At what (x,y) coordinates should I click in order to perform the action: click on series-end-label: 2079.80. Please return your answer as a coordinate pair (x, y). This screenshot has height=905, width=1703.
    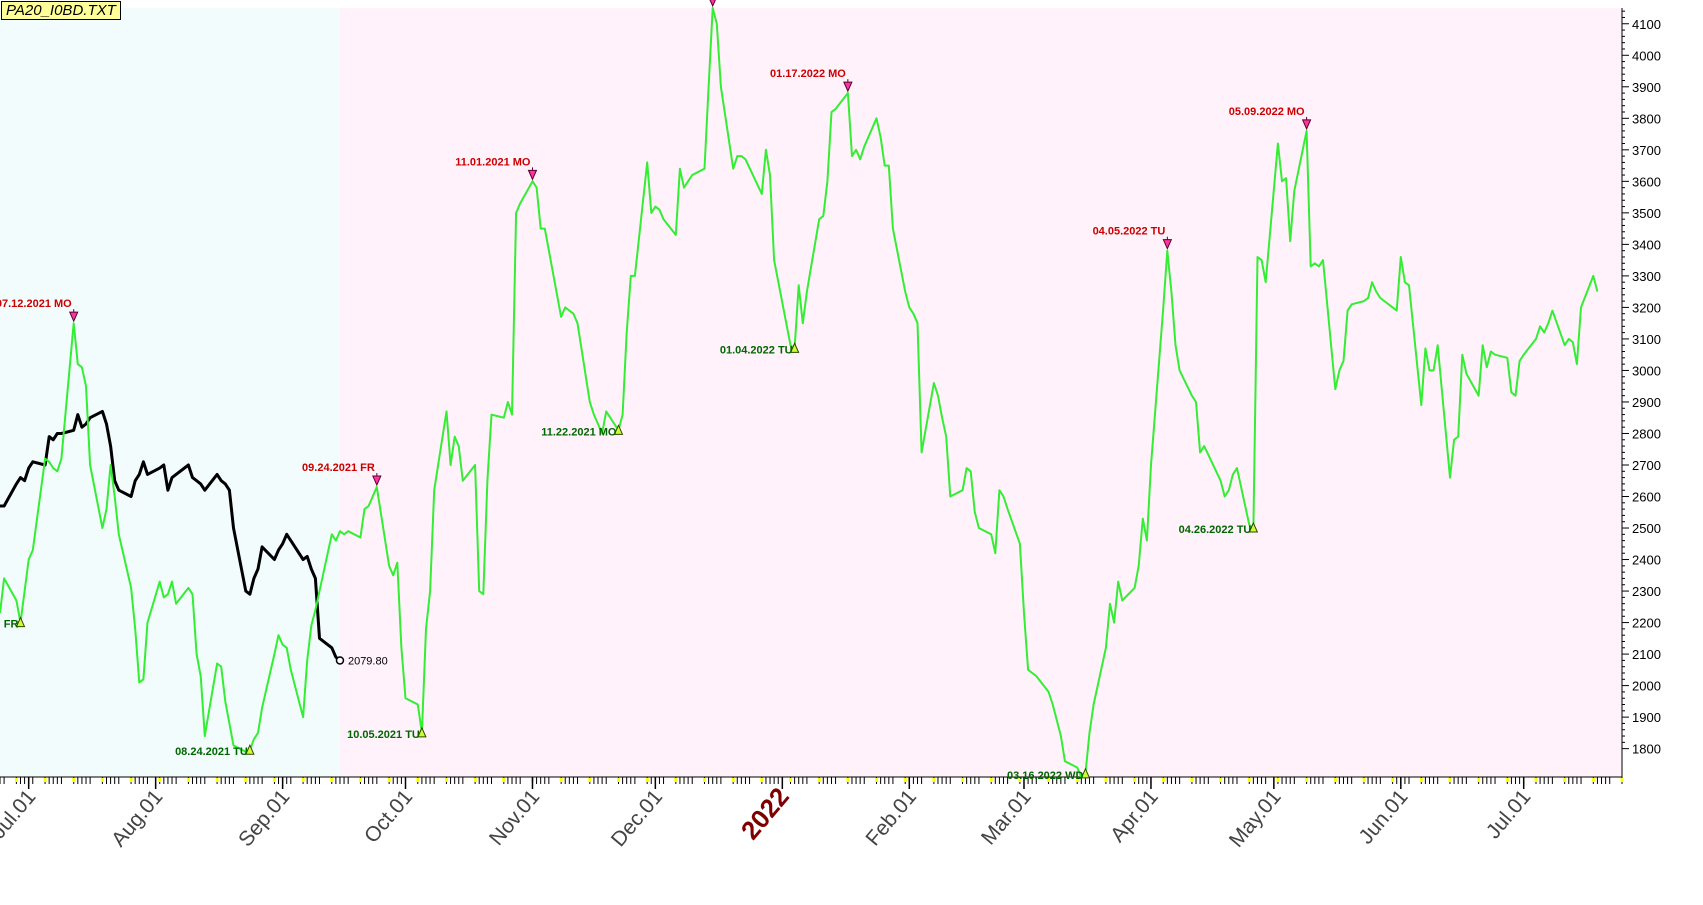
    Looking at the image, I should click on (368, 661).